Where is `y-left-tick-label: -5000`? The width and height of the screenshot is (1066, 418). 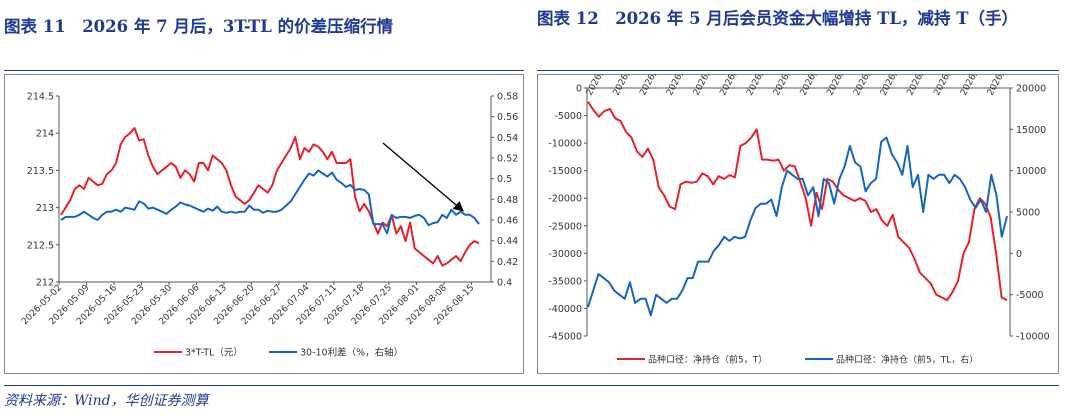
y-left-tick-label: -5000 is located at coordinates (568, 116).